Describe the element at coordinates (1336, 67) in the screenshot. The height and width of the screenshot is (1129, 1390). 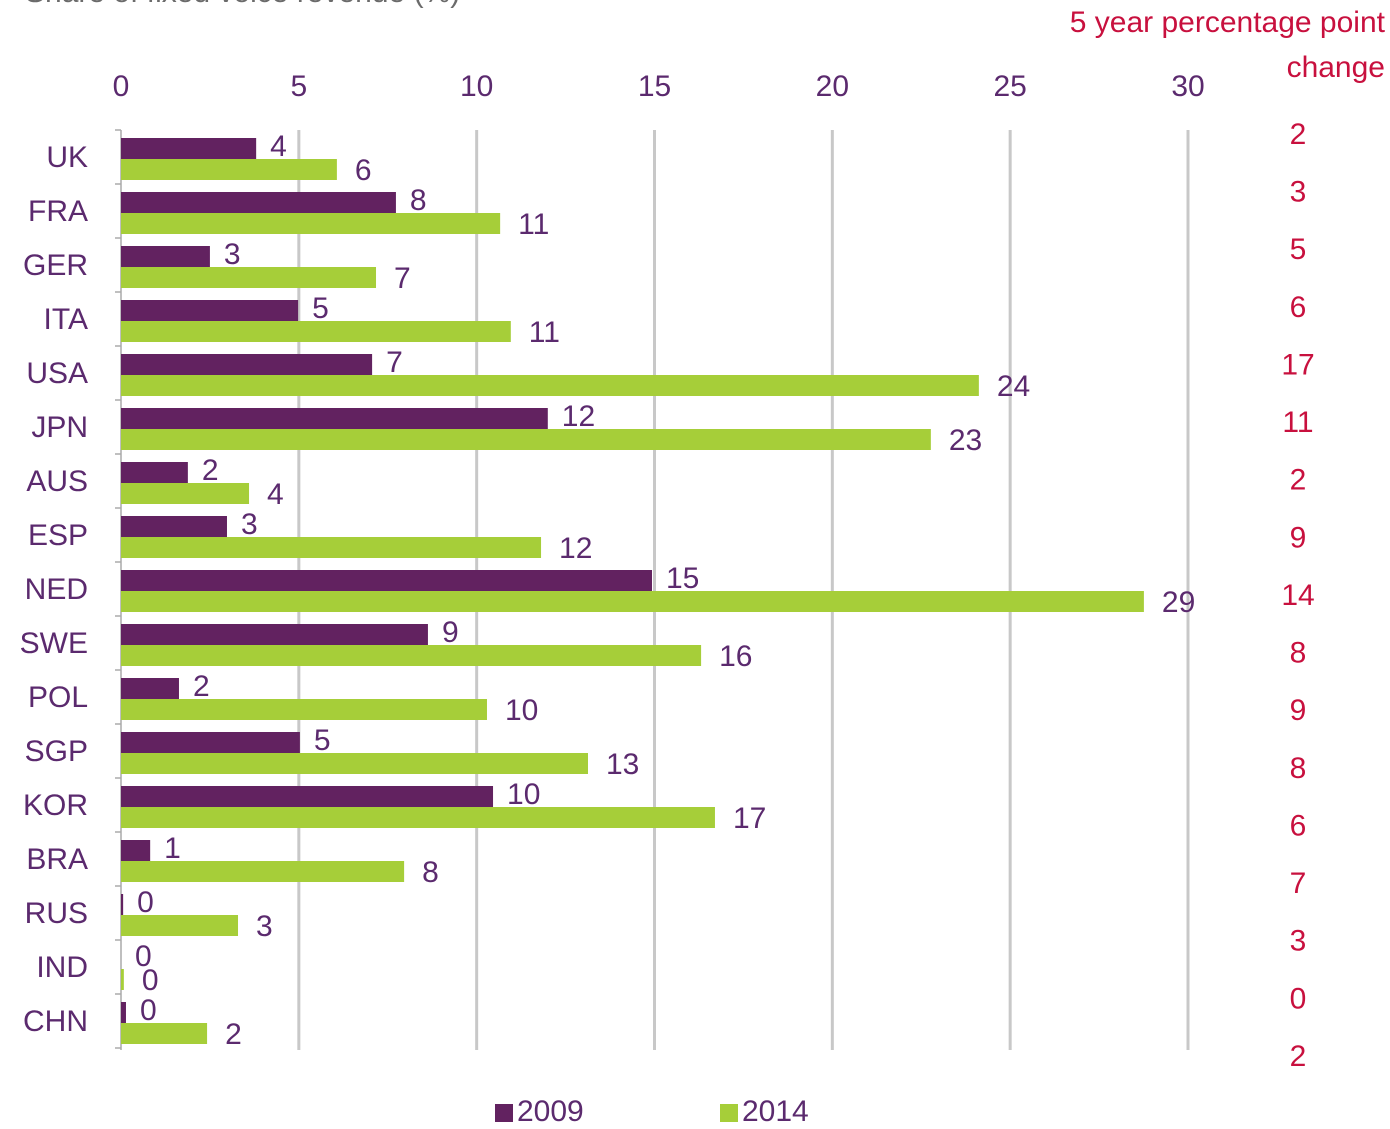
I see `change-title: change` at that location.